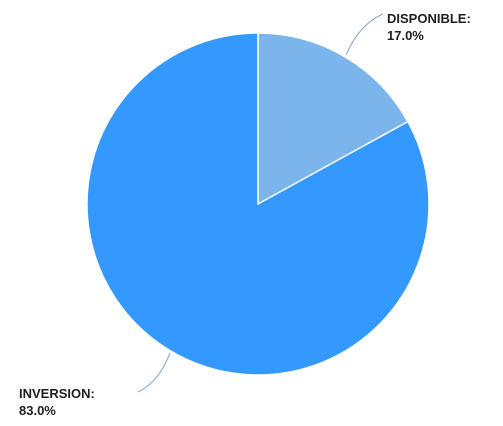  I want to click on pie-slice-disponible, so click(333, 119).